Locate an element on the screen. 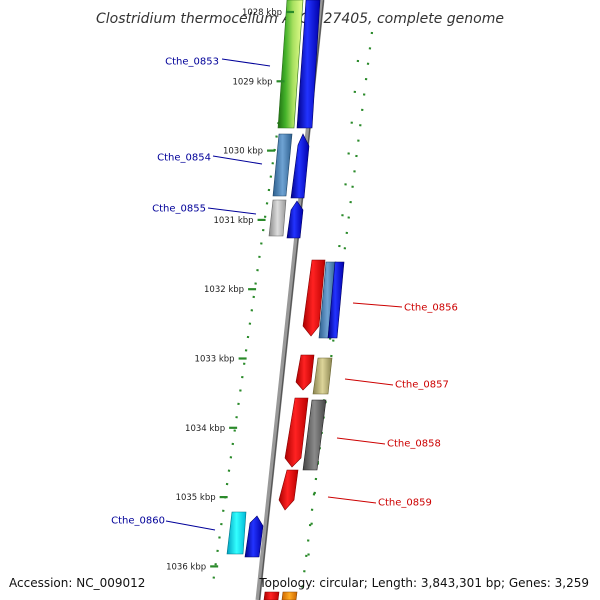  gene-label-cthe-0854: Cthe_0854 is located at coordinates (184, 158).